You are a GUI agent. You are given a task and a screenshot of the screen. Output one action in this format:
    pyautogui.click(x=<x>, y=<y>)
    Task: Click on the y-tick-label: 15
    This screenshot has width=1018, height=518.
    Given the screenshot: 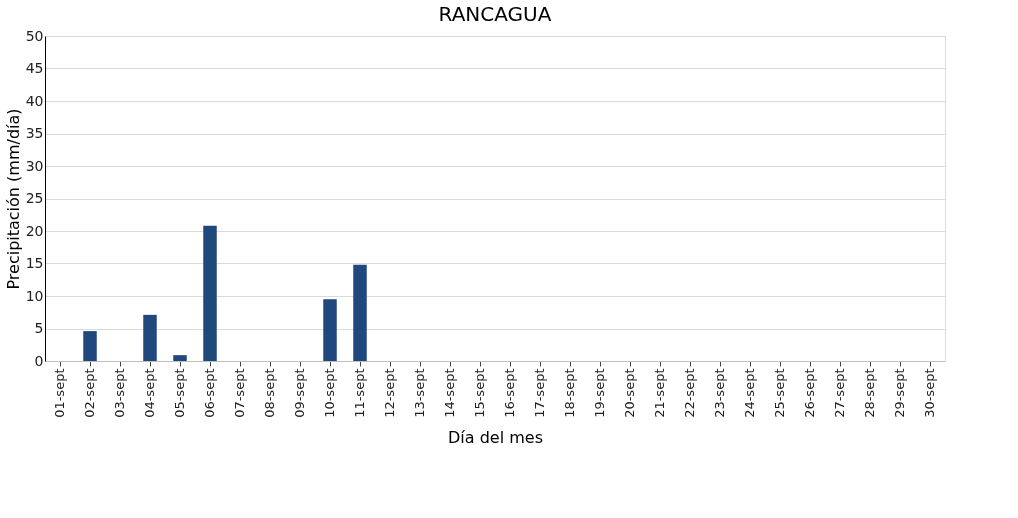 What is the action you would take?
    pyautogui.click(x=34, y=263)
    